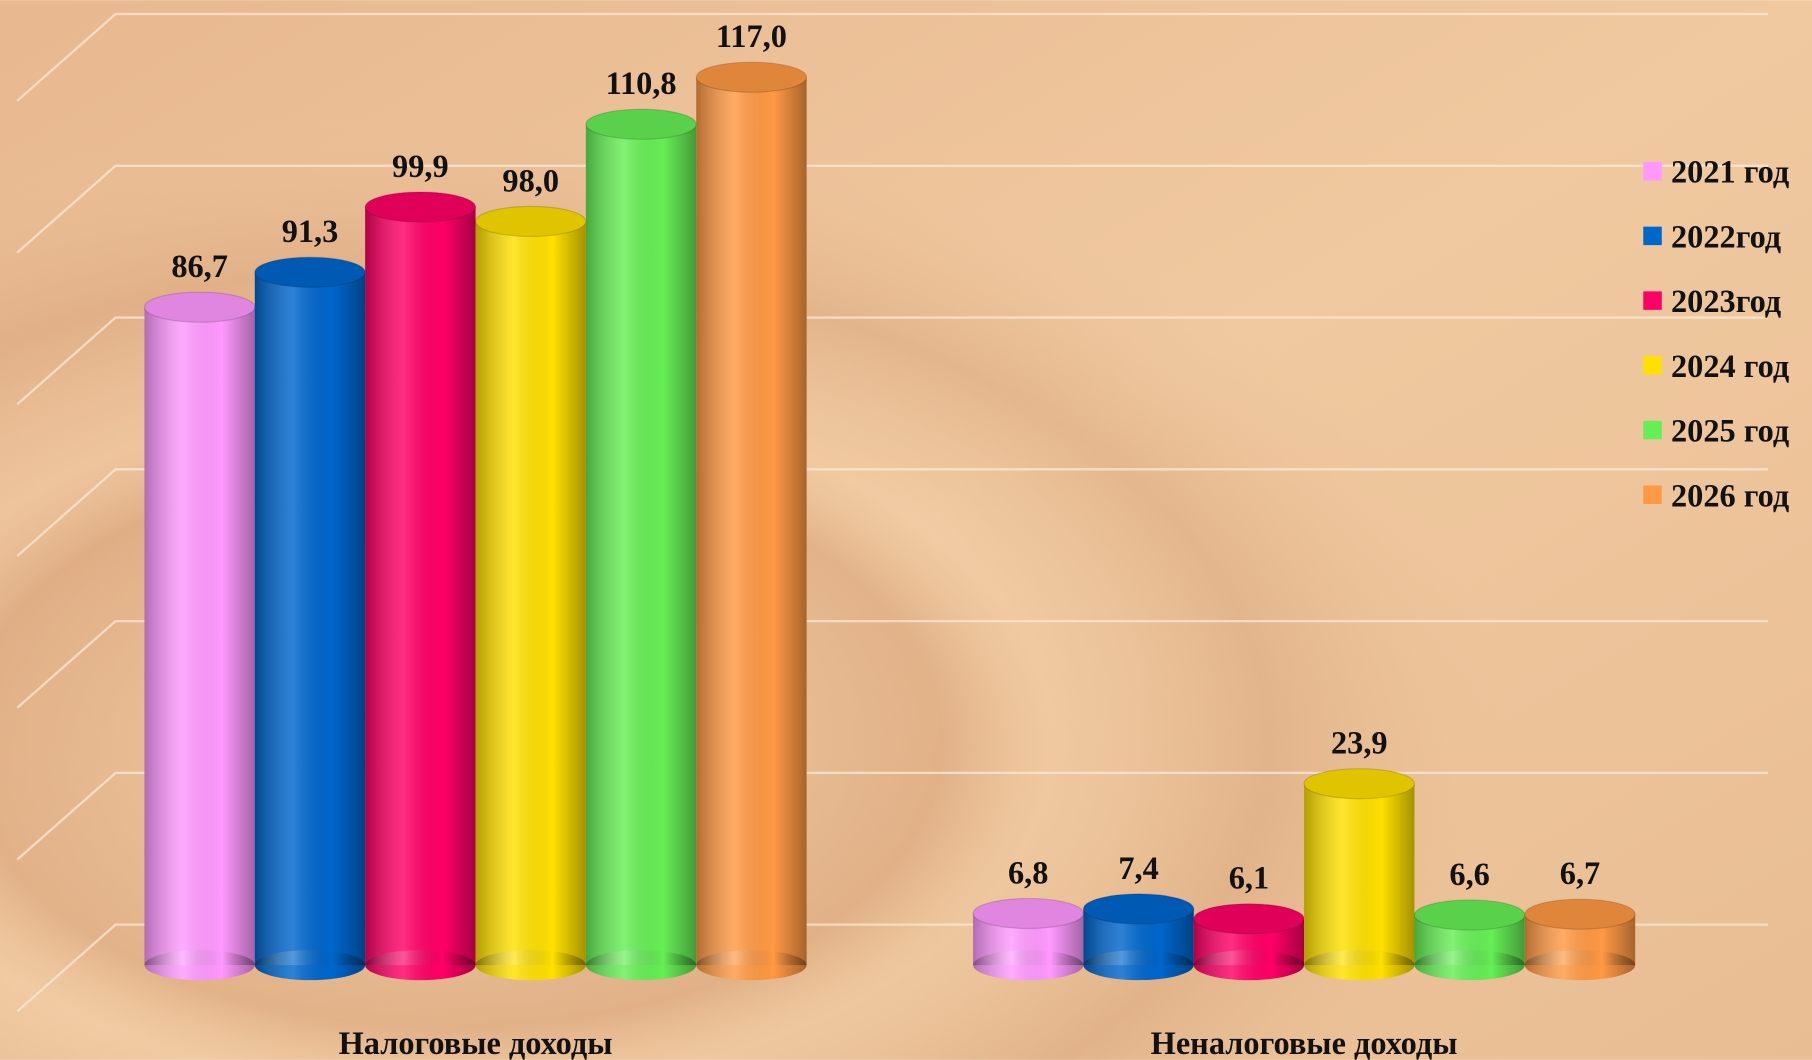 Image resolution: width=1812 pixels, height=1060 pixels. Describe the element at coordinates (1726, 236) in the screenshot. I see `legend-label: 2022год` at that location.